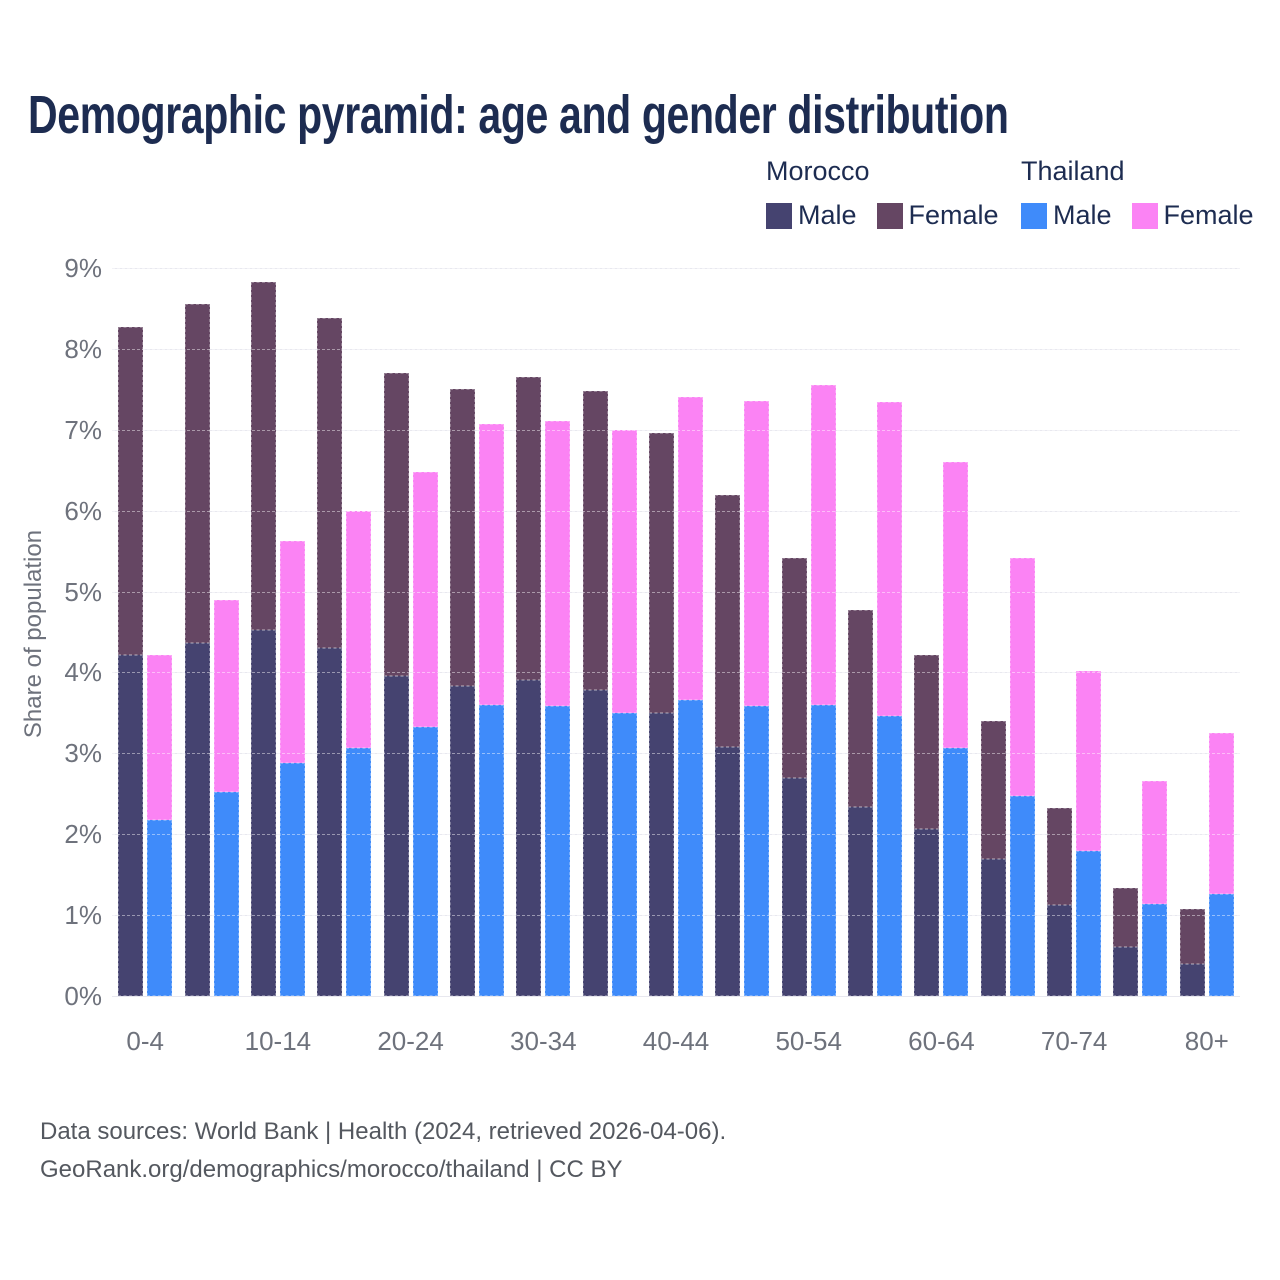  I want to click on legend-swatch-morocco-male, so click(779, 215).